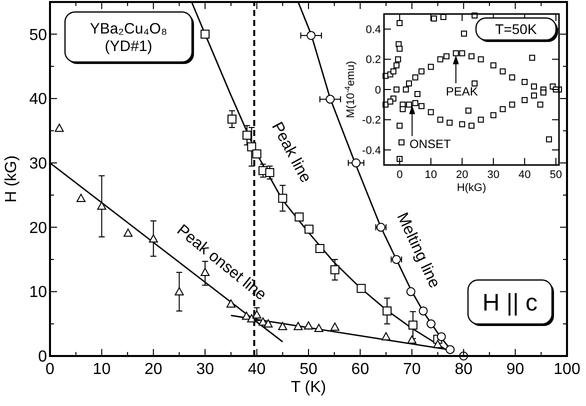  Describe the element at coordinates (38, 99) in the screenshot. I see `y-tick-label: 40` at that location.